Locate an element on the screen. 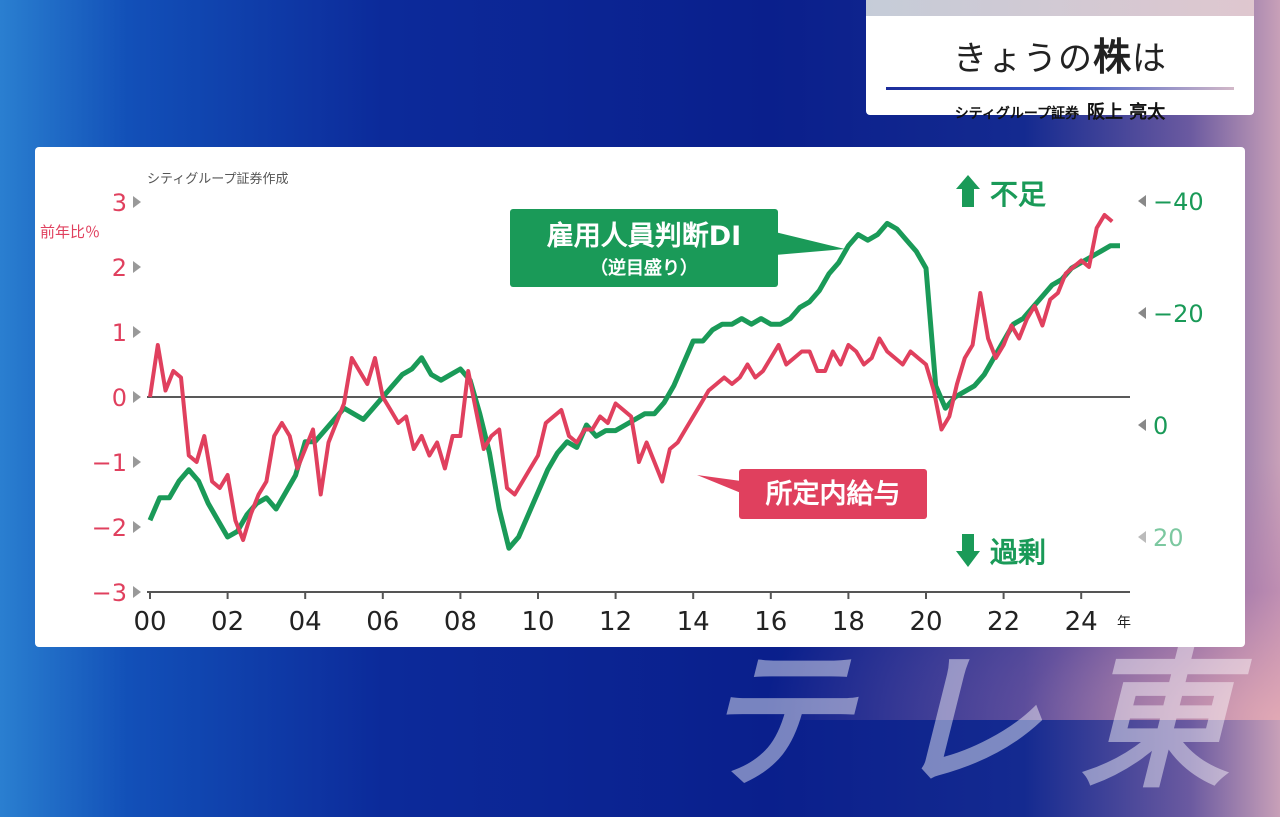 The width and height of the screenshot is (1280, 817). di-callout-pointer is located at coordinates (810, 243).